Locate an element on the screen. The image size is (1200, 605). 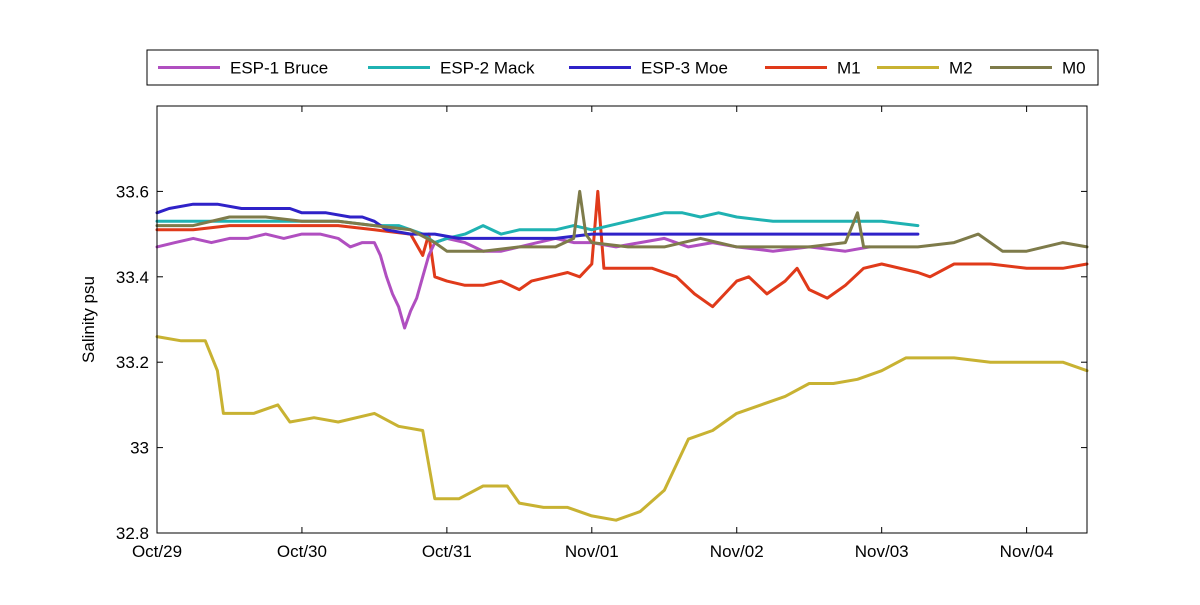
y-tick-label: 33.6 is located at coordinates (132, 191).